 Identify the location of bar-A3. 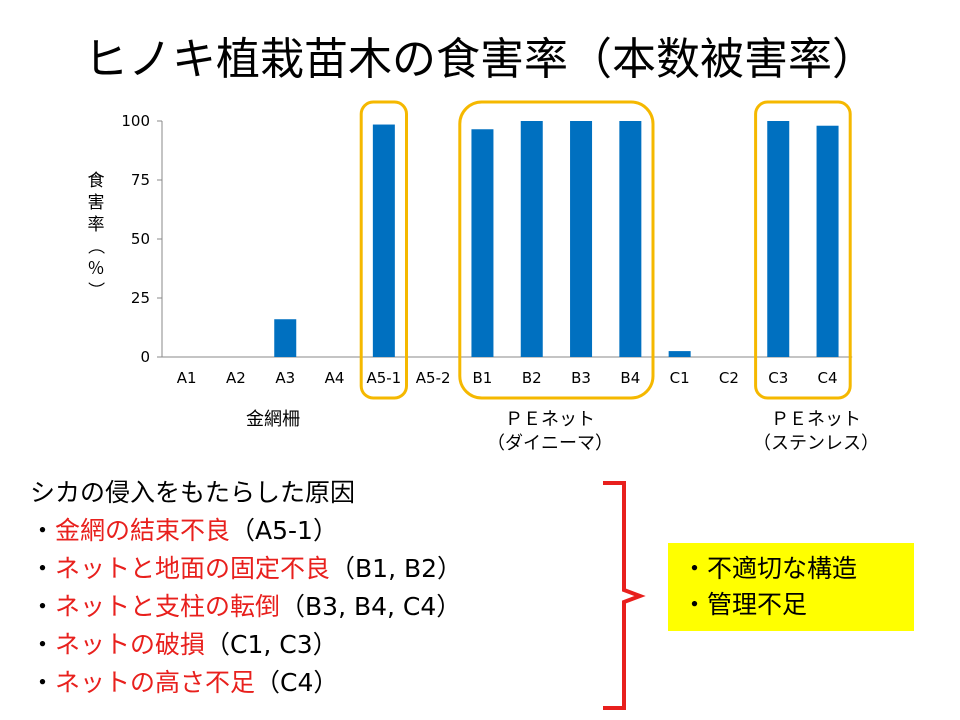
(285, 338).